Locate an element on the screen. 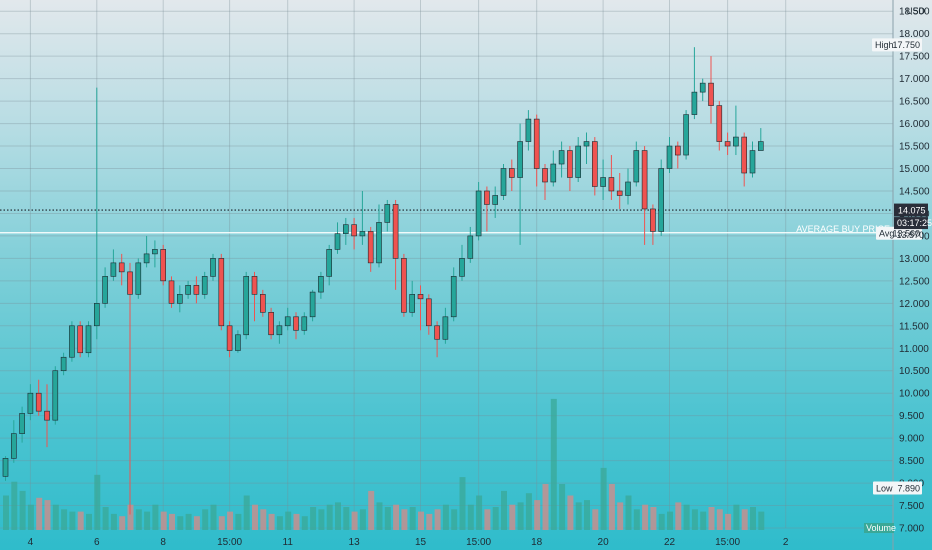  avg-tag: Avg13.560 is located at coordinates (899, 233).